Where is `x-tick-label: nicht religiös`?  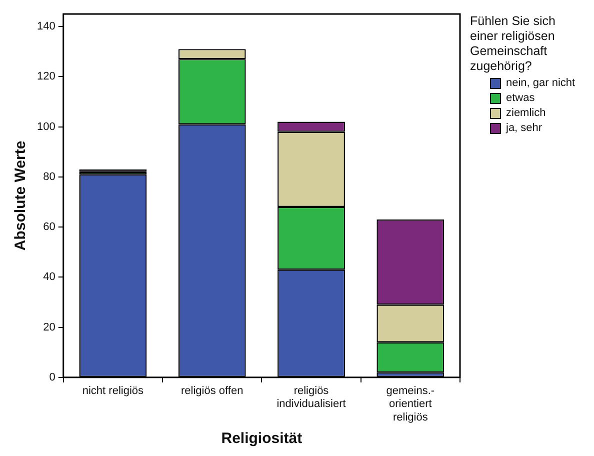
x-tick-label: nicht religiös is located at coordinates (113, 391).